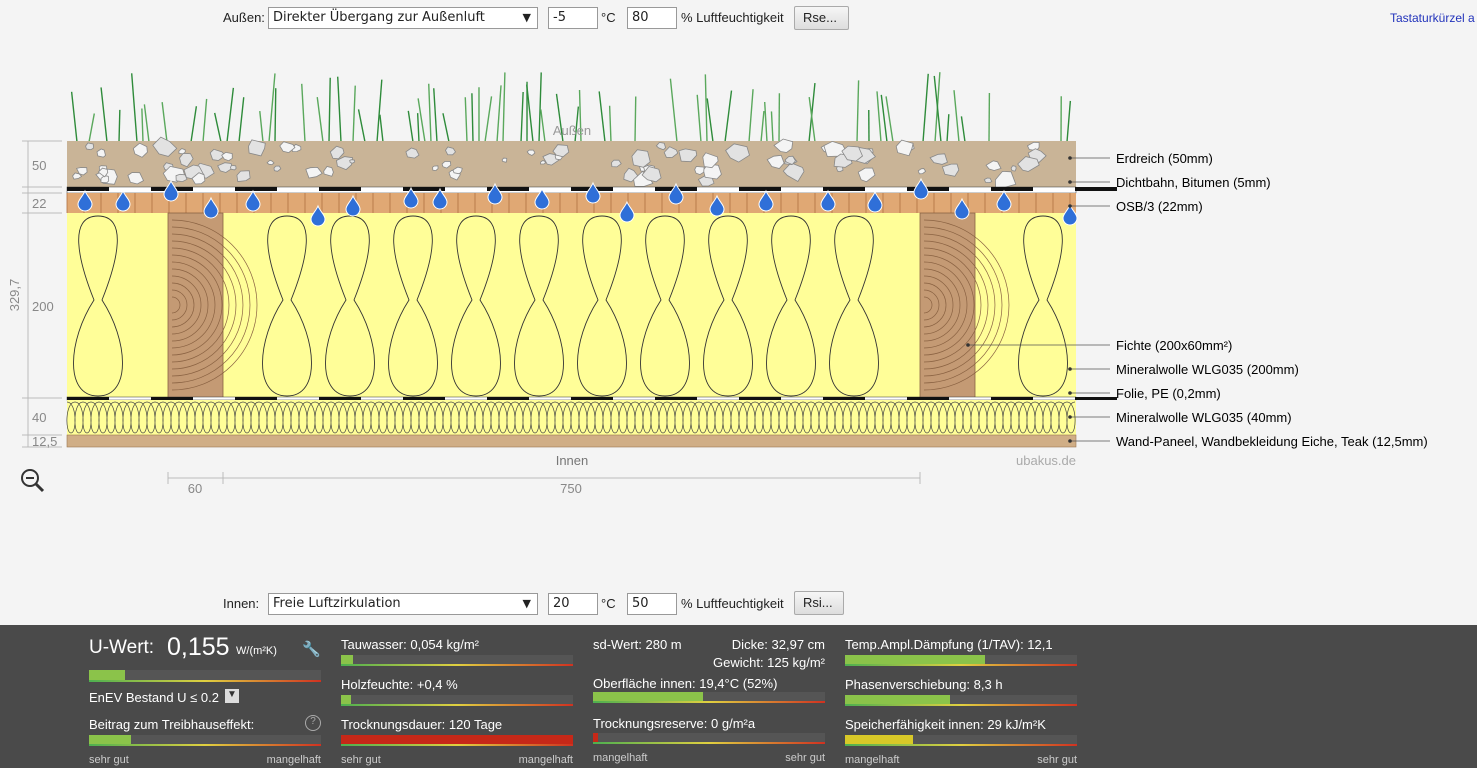 The image size is (1477, 768). Describe the element at coordinates (1168, 393) in the screenshot. I see `layer-label: Folie, PE (0,2mm)` at that location.